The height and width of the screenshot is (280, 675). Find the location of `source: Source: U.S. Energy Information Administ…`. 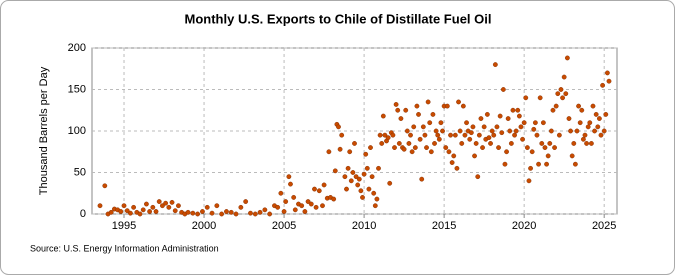

source: Source: U.S. Energy Information Administ… is located at coordinates (124, 248).